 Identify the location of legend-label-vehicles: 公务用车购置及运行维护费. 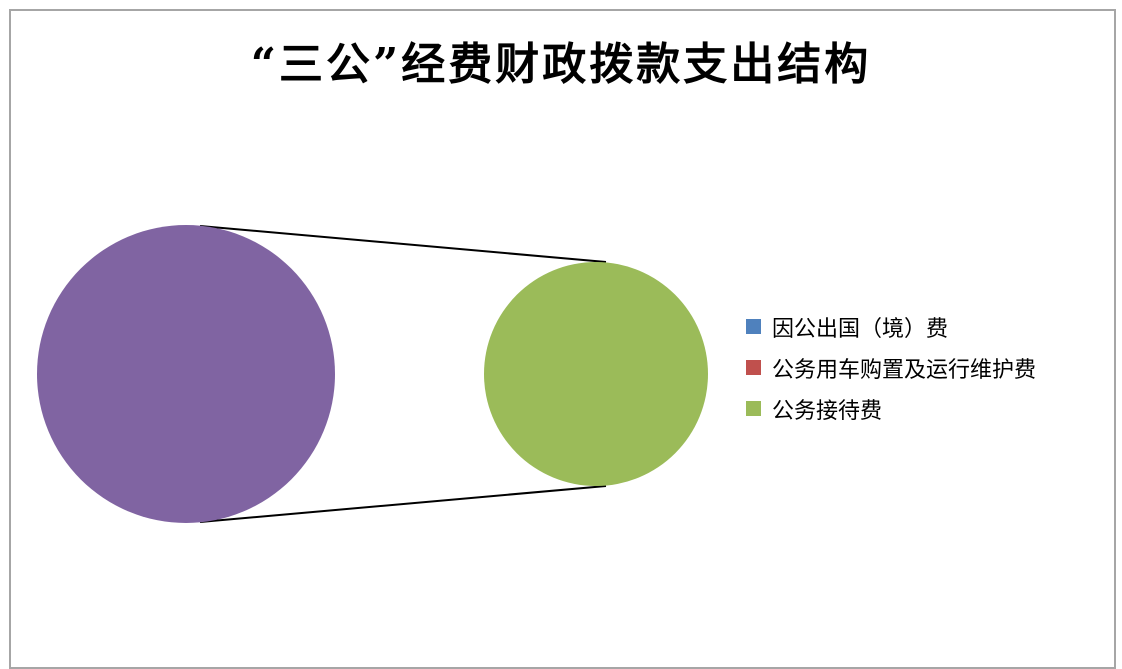
(904, 370).